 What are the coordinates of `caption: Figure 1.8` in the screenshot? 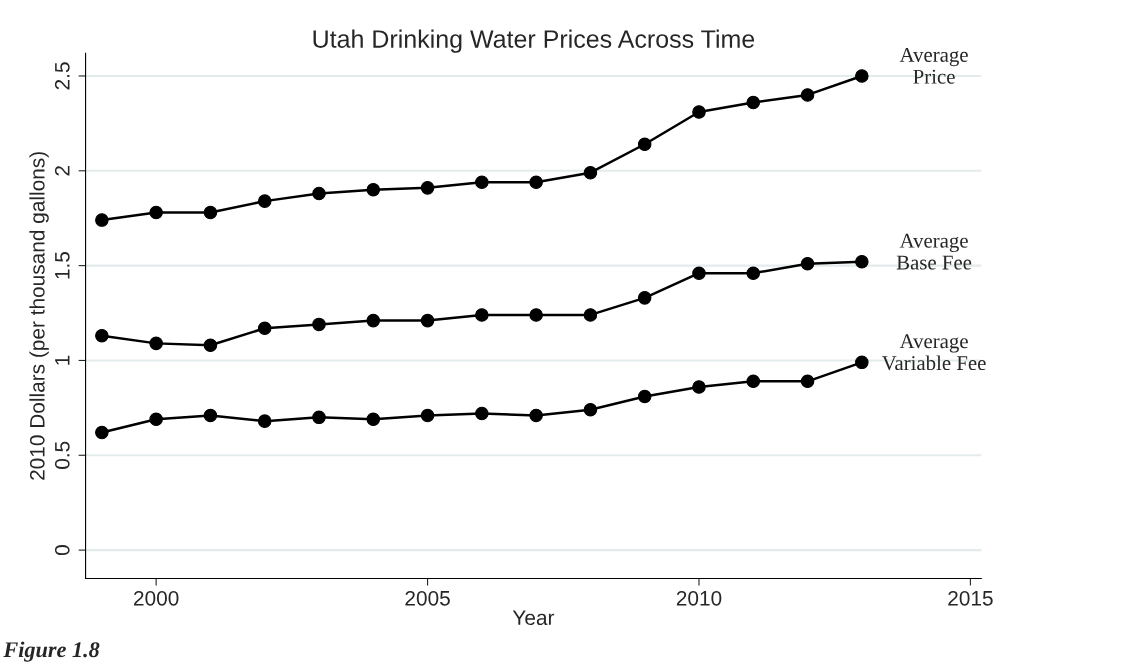 It's located at (51, 651).